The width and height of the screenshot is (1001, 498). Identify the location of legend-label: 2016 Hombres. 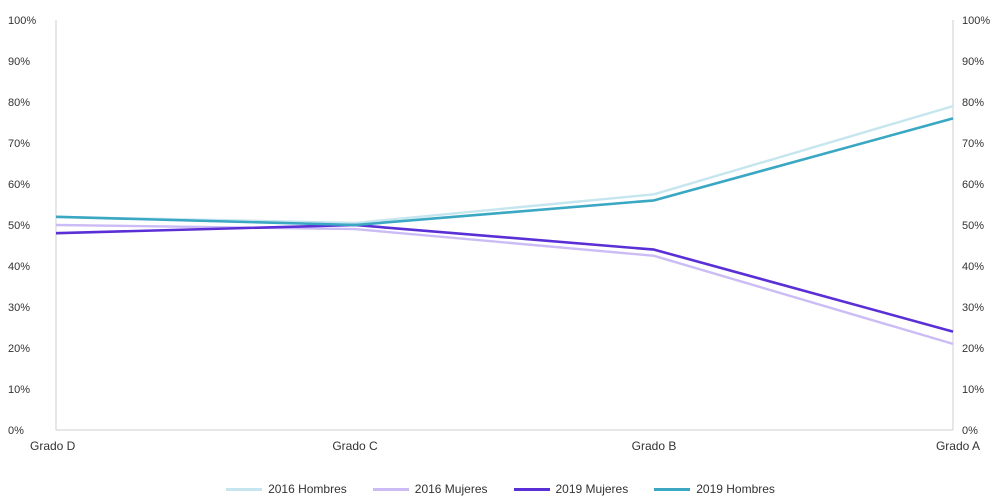
(307, 489).